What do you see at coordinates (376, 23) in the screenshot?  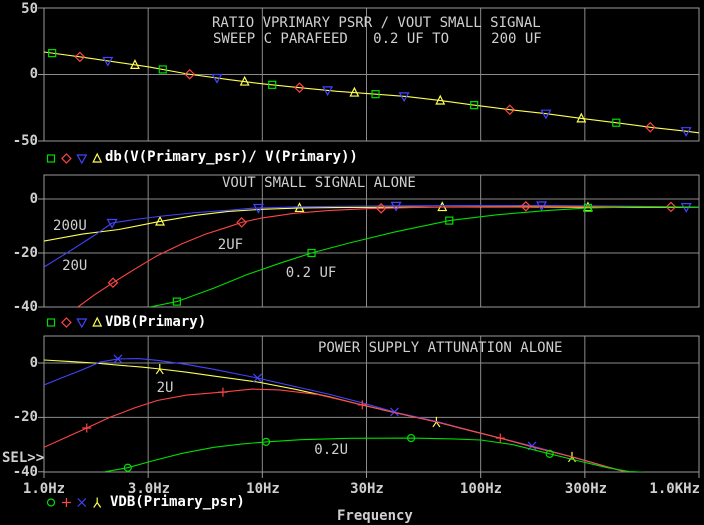 I see `plot1-title: RATIO VPRIMARY PSRR / VOUT SMALL SIGNAL` at bounding box center [376, 23].